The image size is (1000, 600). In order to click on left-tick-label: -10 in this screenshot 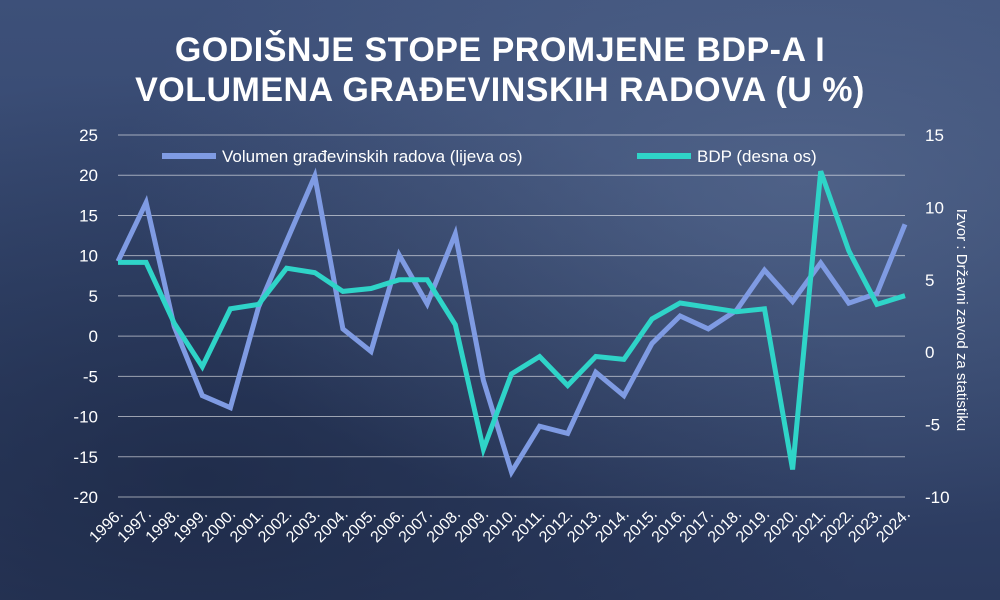, I will do `click(85, 417)`.